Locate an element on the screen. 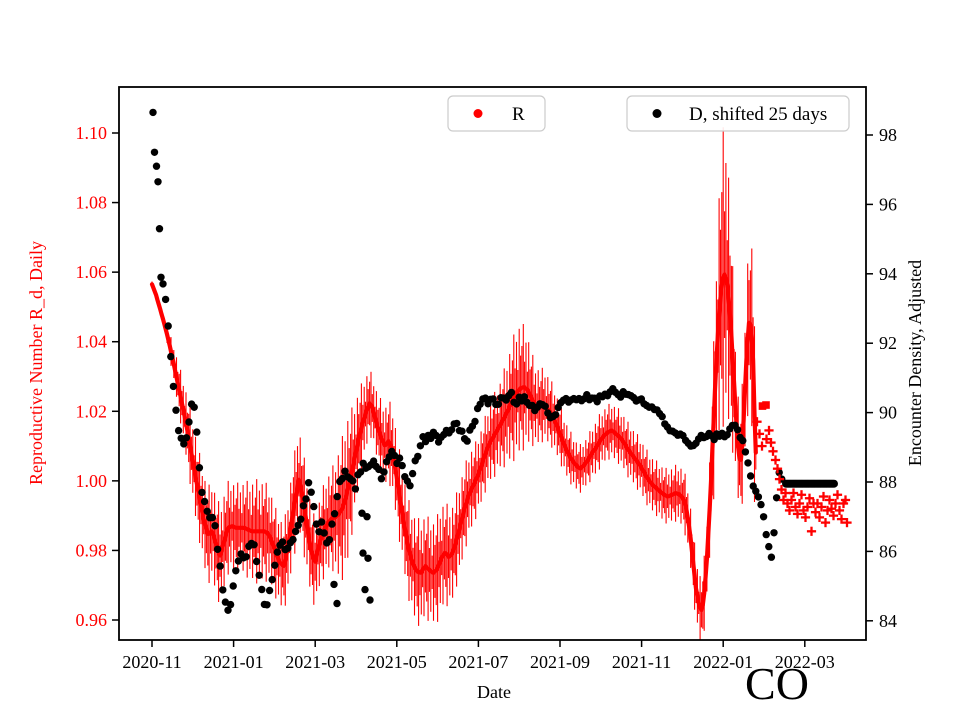  x-tick-label-8: 2022-03 is located at coordinates (805, 662).